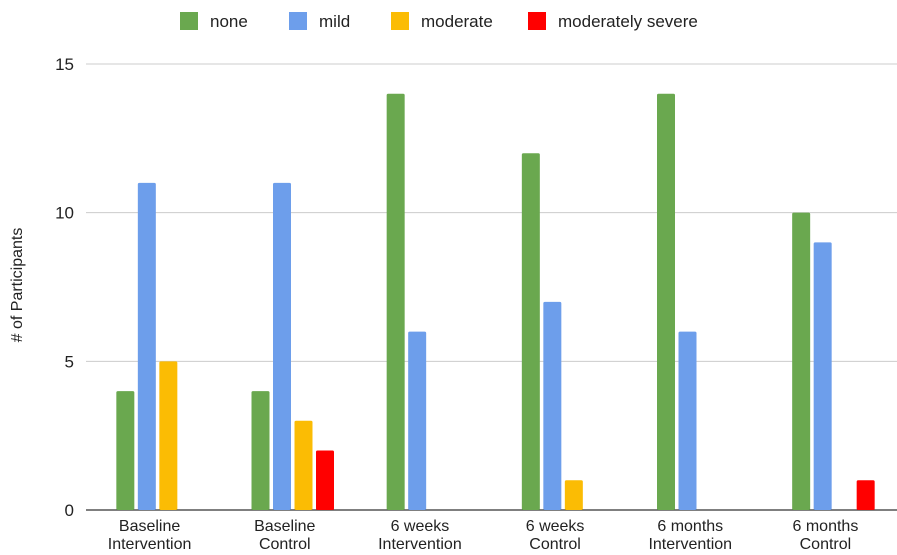  Describe the element at coordinates (400, 21) in the screenshot. I see `legend-swatch-moderate` at that location.